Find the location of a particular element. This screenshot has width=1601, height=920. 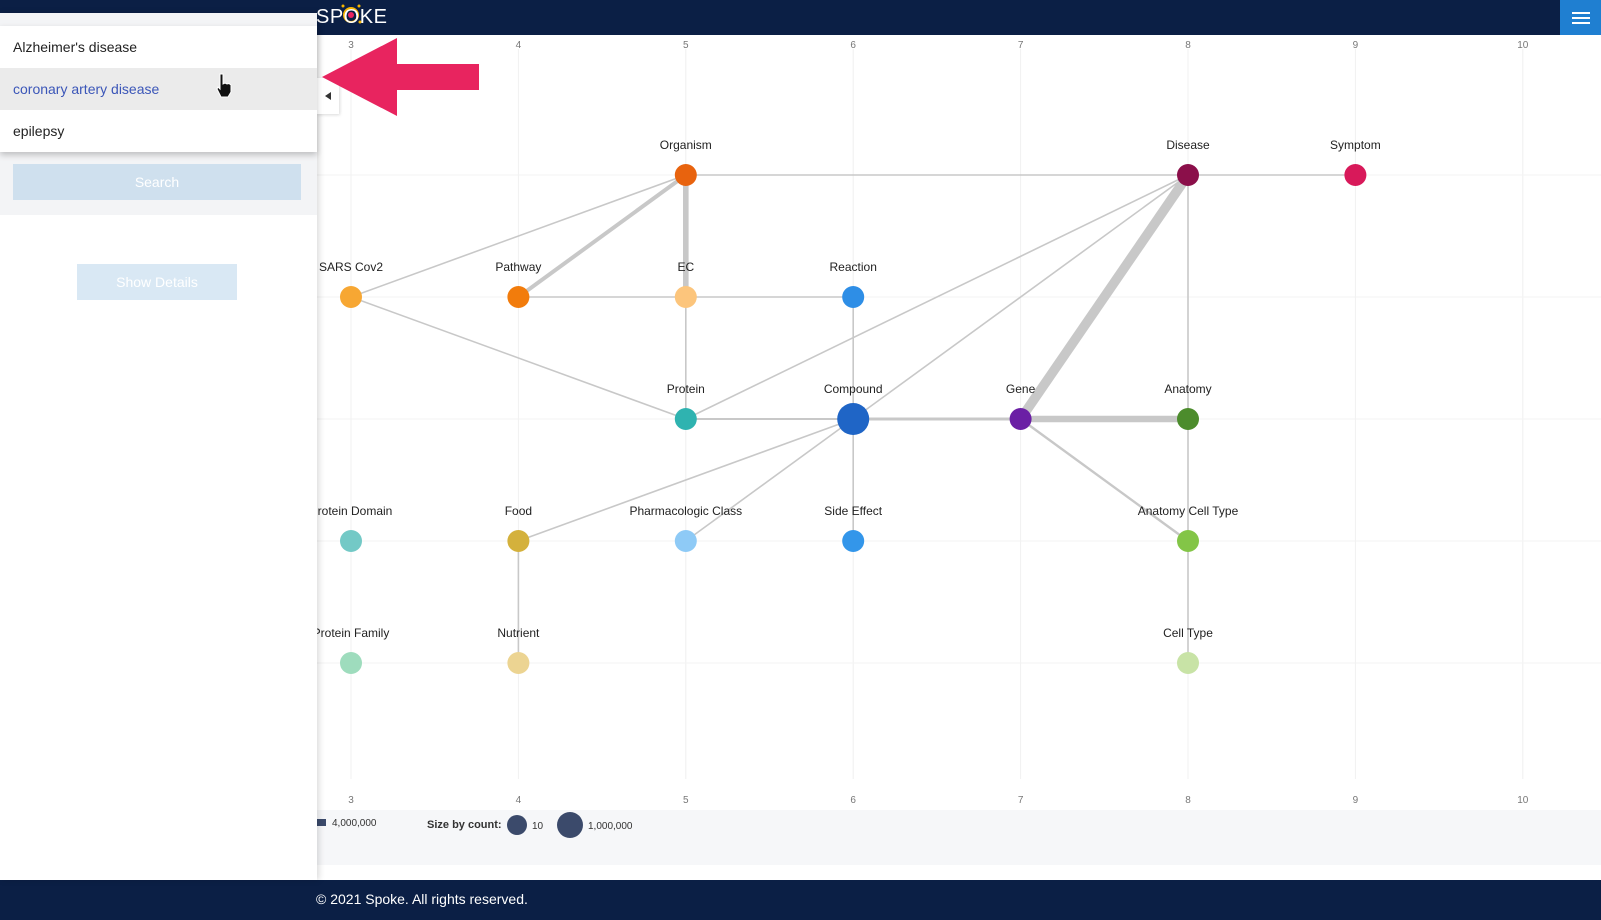

node-protein-domain is located at coordinates (351, 541).